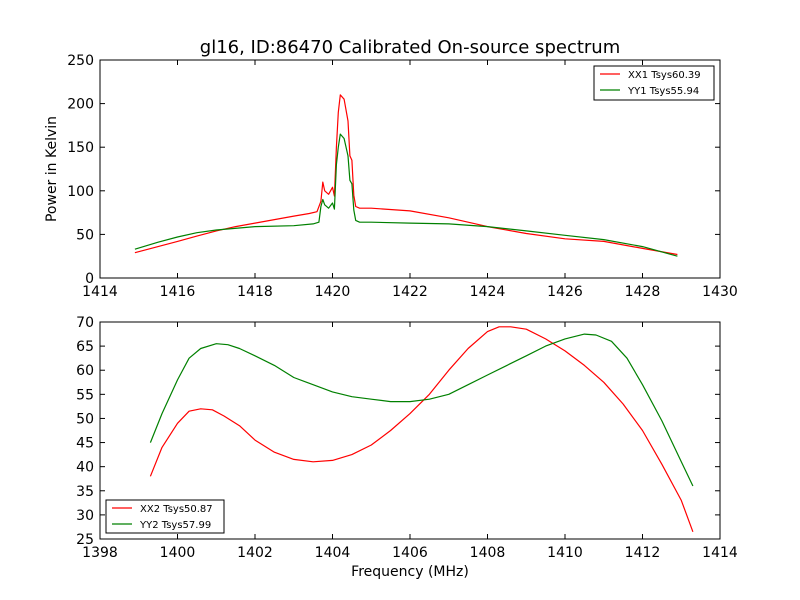 This screenshot has height=600, width=800. I want to click on y-tick-label: 100, so click(80, 192).